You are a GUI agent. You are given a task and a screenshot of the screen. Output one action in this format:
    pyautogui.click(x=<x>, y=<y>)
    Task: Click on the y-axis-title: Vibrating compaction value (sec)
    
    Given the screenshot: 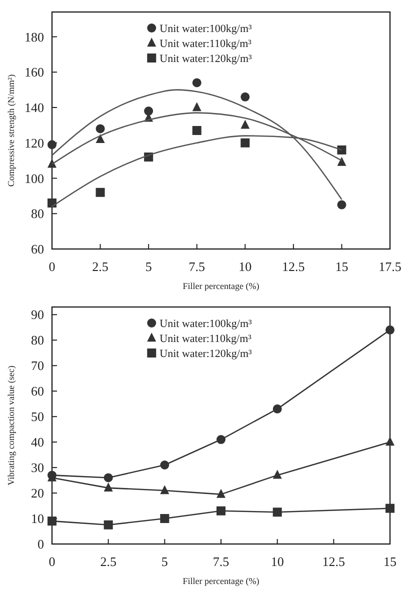 What is the action you would take?
    pyautogui.click(x=11, y=426)
    